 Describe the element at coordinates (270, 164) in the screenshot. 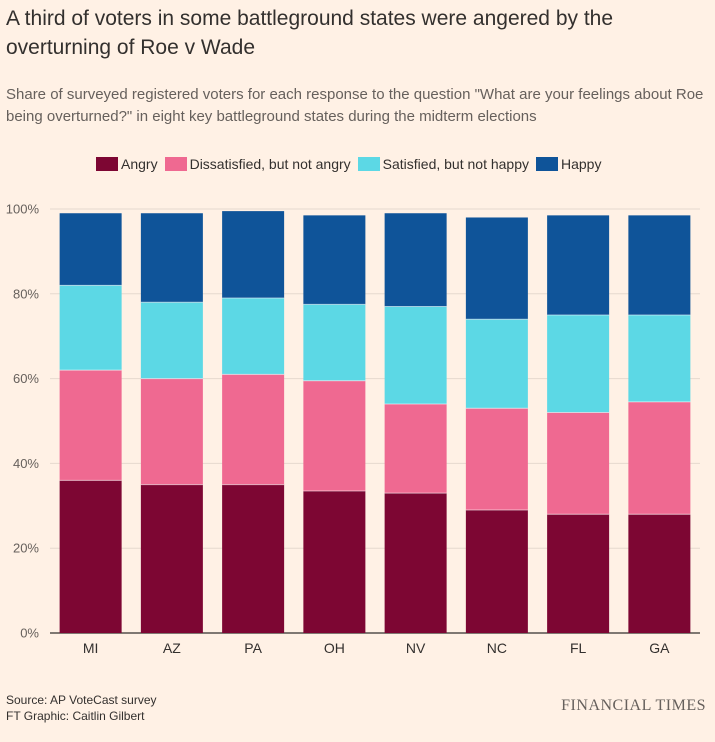

I see `legend-label-dissatisfied: Dissatisfied, but not angry` at that location.